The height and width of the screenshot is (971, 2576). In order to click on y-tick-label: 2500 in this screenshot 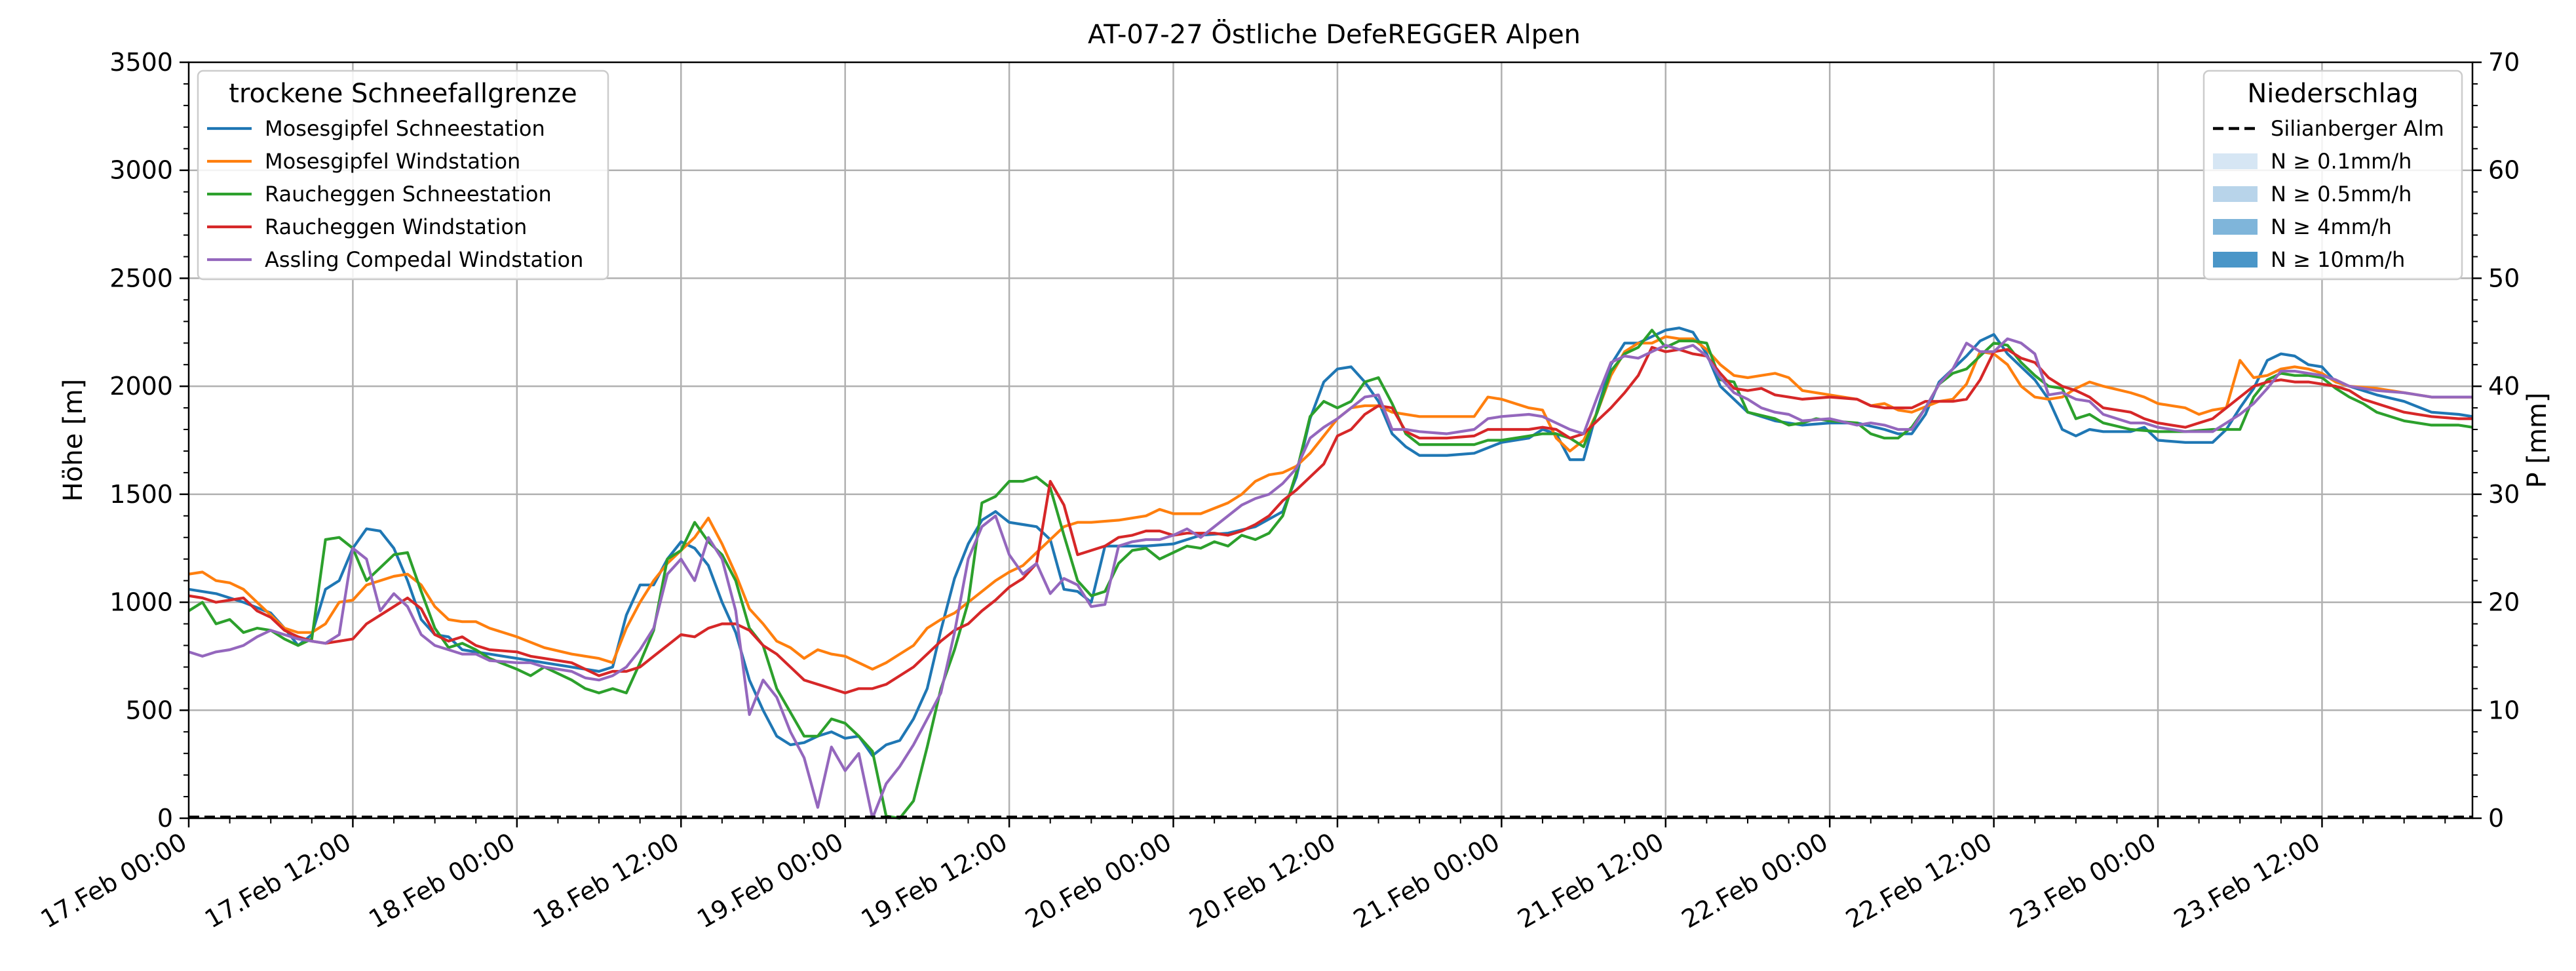, I will do `click(141, 278)`.